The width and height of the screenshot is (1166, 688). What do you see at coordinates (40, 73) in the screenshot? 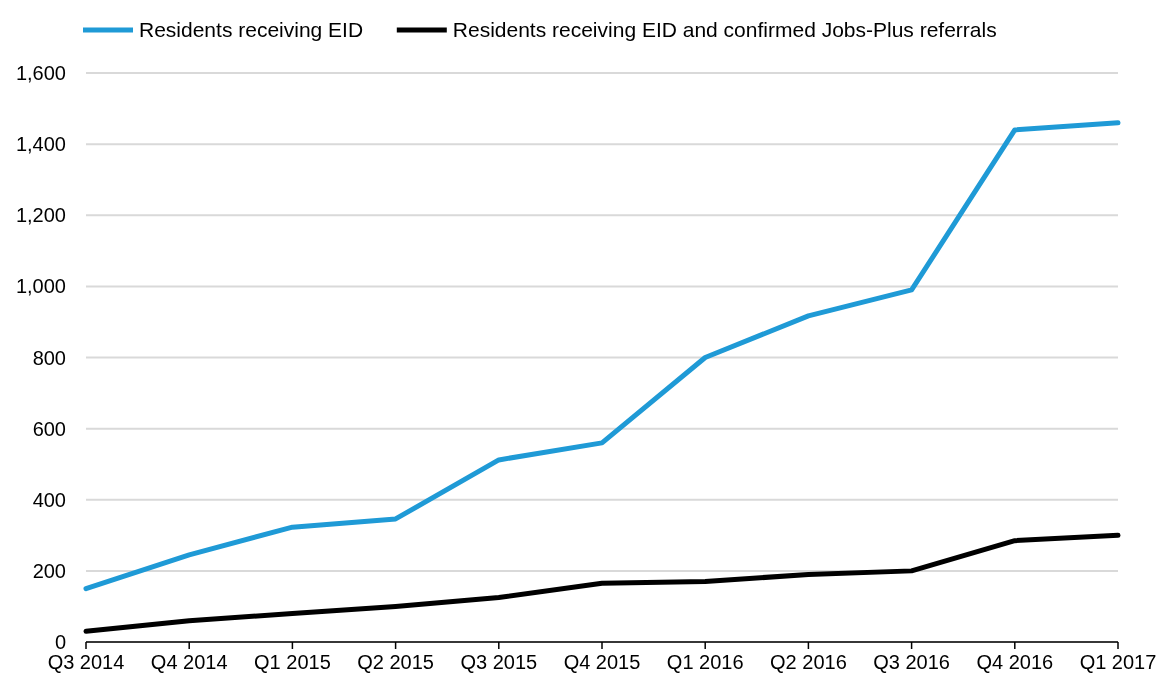
I see `y-tick-label: 1,600` at bounding box center [40, 73].